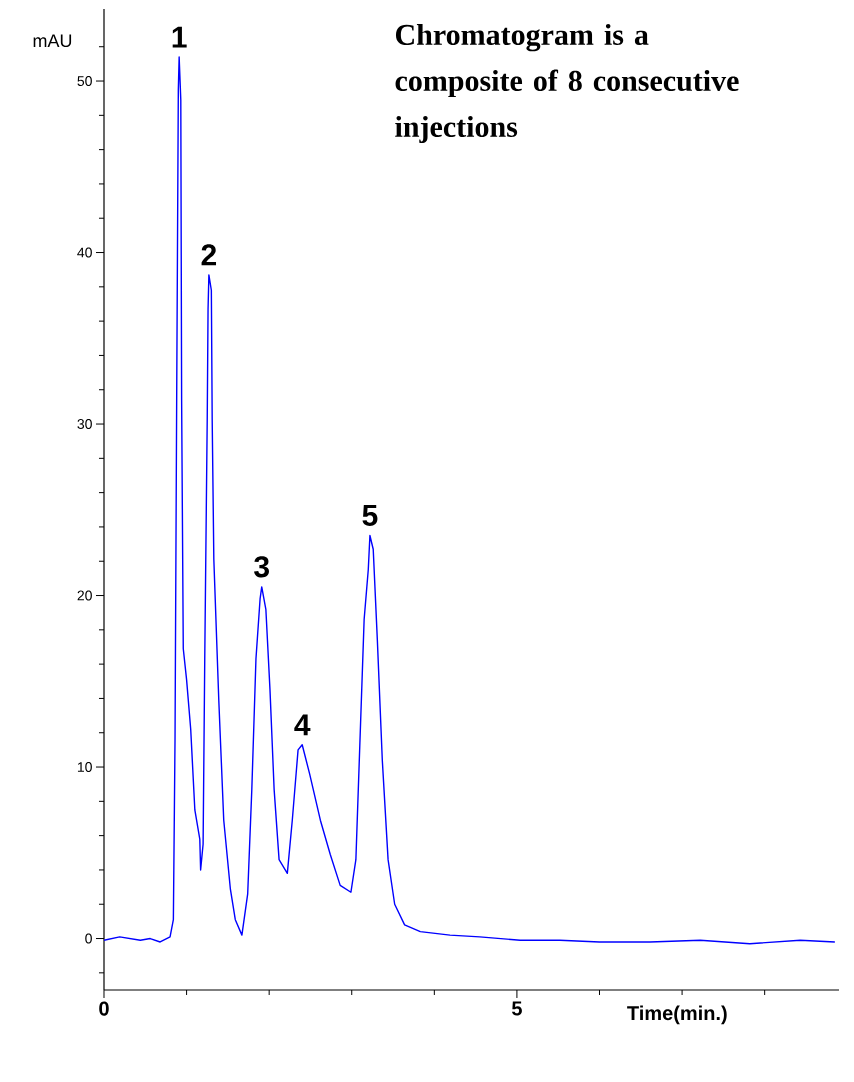 This screenshot has width=854, height=1082. Describe the element at coordinates (52, 41) in the screenshot. I see `y-axis-title: mAU` at that location.